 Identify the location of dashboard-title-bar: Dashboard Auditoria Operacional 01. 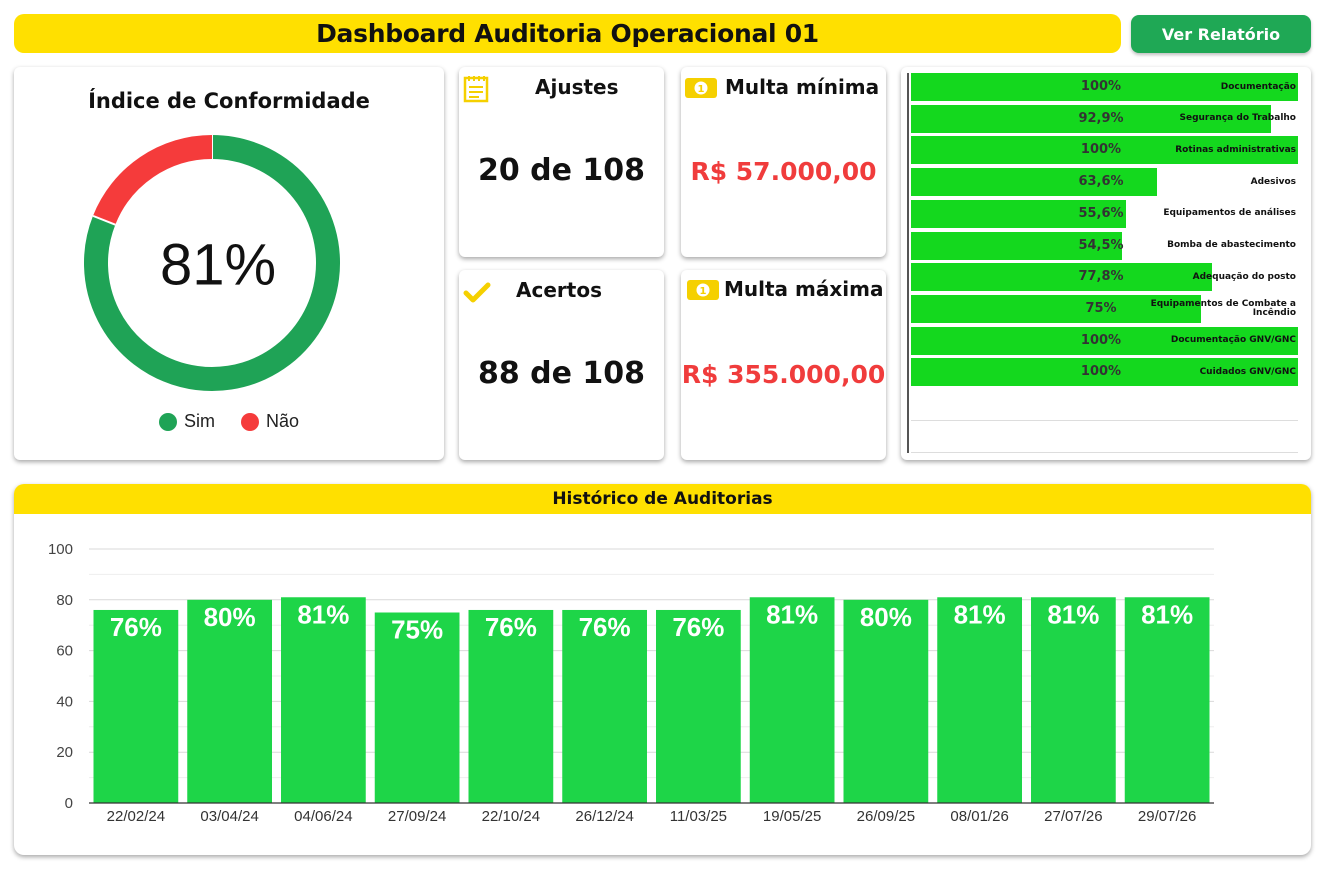
(567, 33).